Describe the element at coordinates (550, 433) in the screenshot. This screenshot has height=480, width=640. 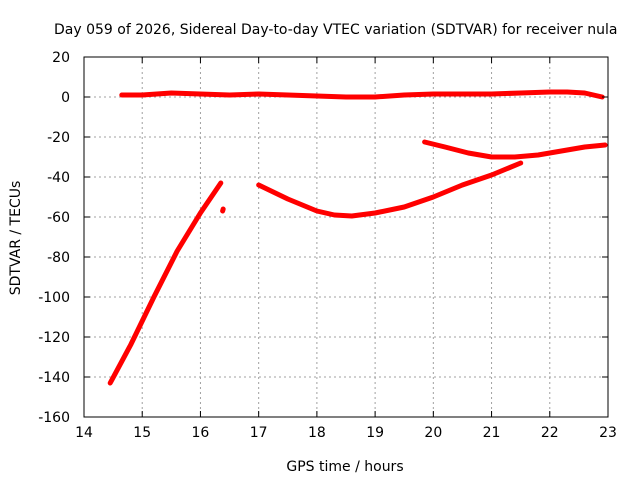
I see `x-tick-label: 22` at that location.